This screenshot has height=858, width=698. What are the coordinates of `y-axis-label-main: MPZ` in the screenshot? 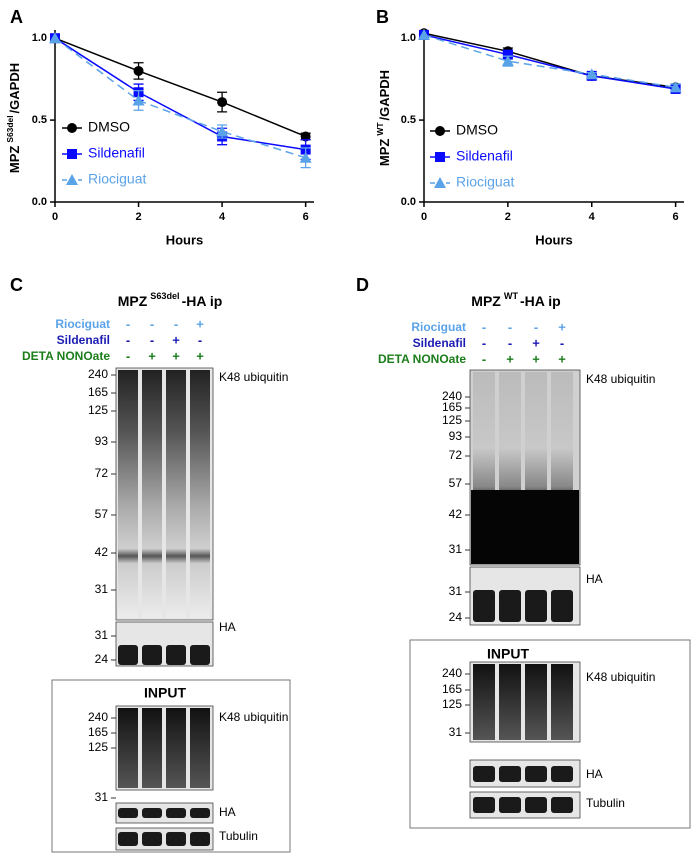 It's located at (14, 160).